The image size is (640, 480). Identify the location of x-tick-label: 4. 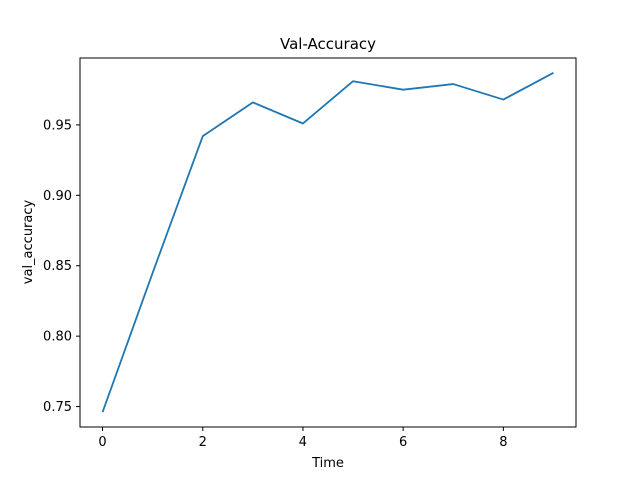
(303, 442).